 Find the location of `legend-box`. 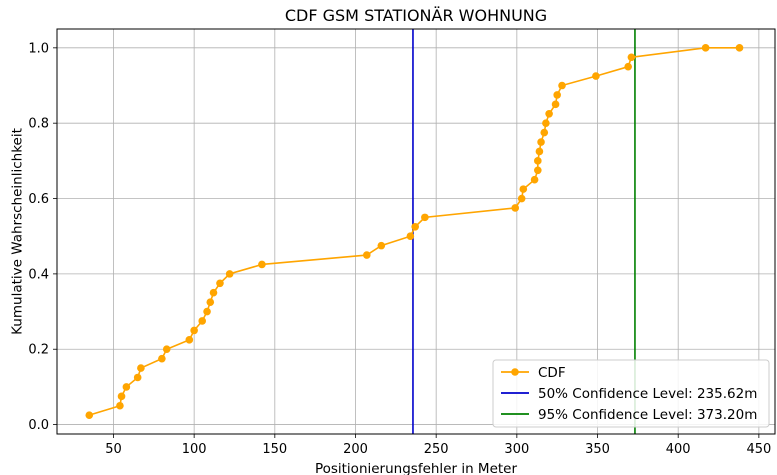

legend-box is located at coordinates (631, 393).